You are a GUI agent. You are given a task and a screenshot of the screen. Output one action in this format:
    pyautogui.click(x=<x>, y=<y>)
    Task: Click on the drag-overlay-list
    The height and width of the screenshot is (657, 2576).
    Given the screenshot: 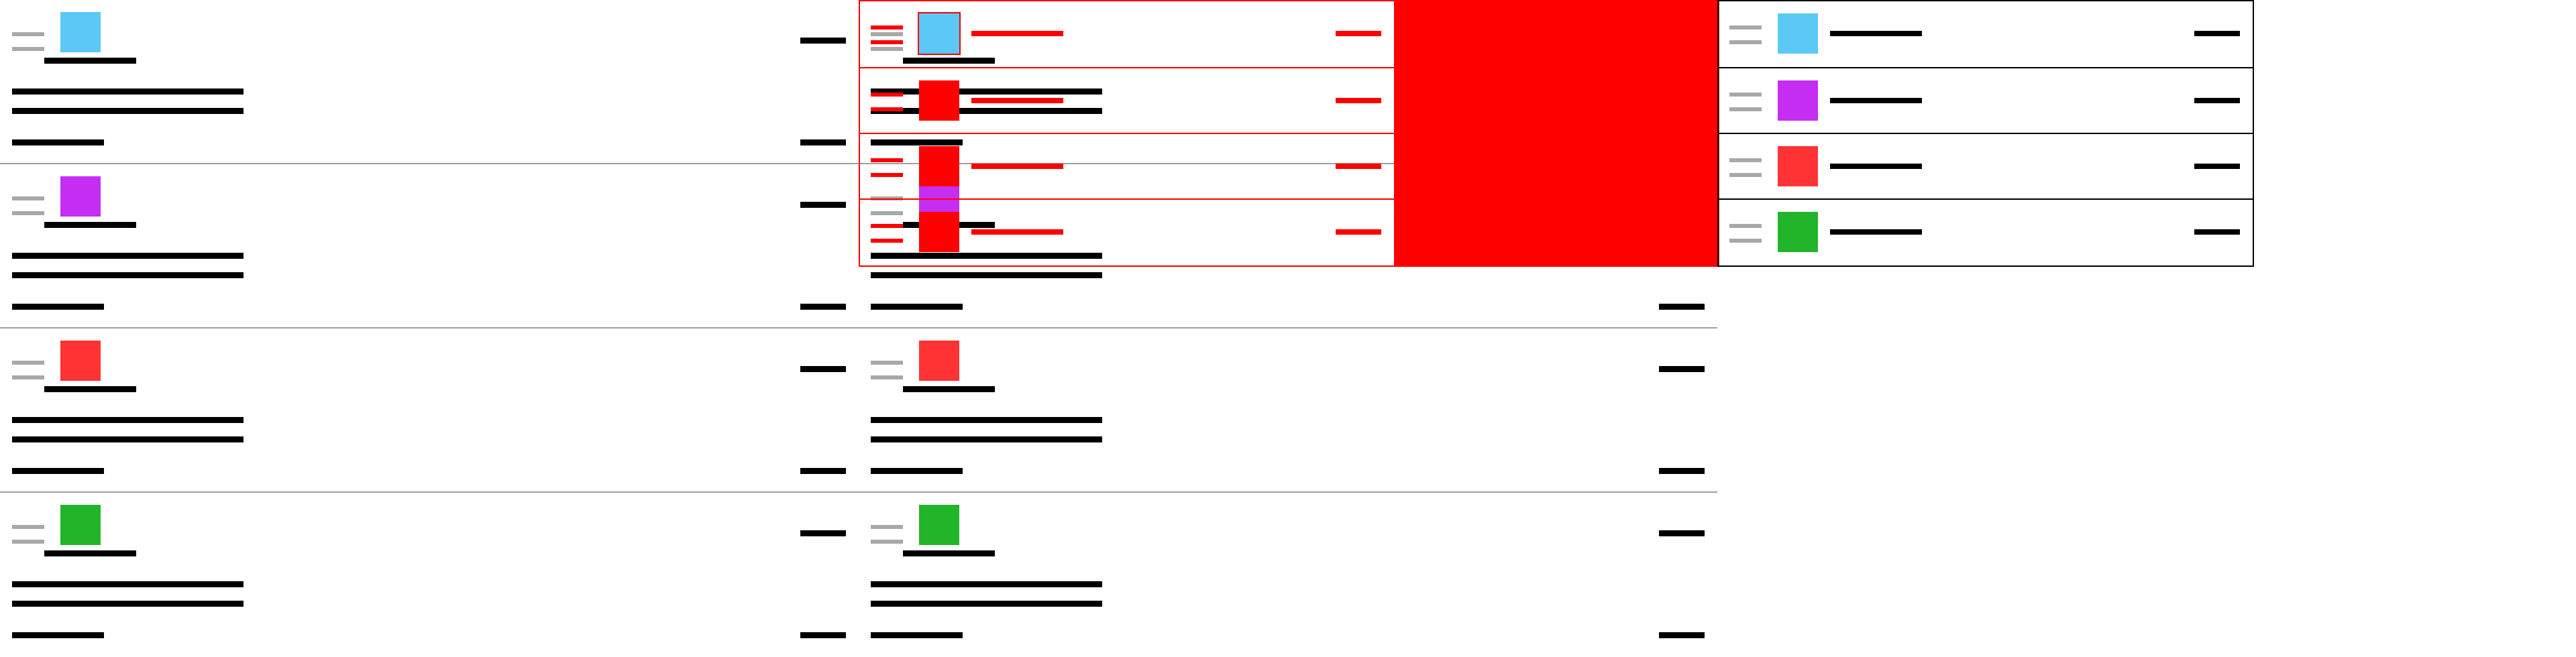 What is the action you would take?
    pyautogui.click(x=1127, y=133)
    